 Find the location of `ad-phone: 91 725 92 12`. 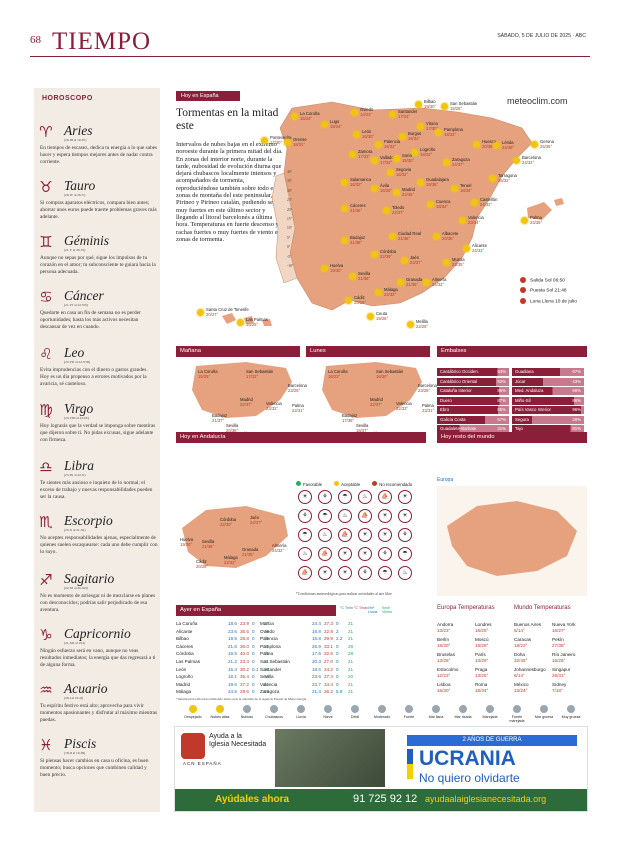

ad-phone: 91 725 92 12 is located at coordinates (385, 799).